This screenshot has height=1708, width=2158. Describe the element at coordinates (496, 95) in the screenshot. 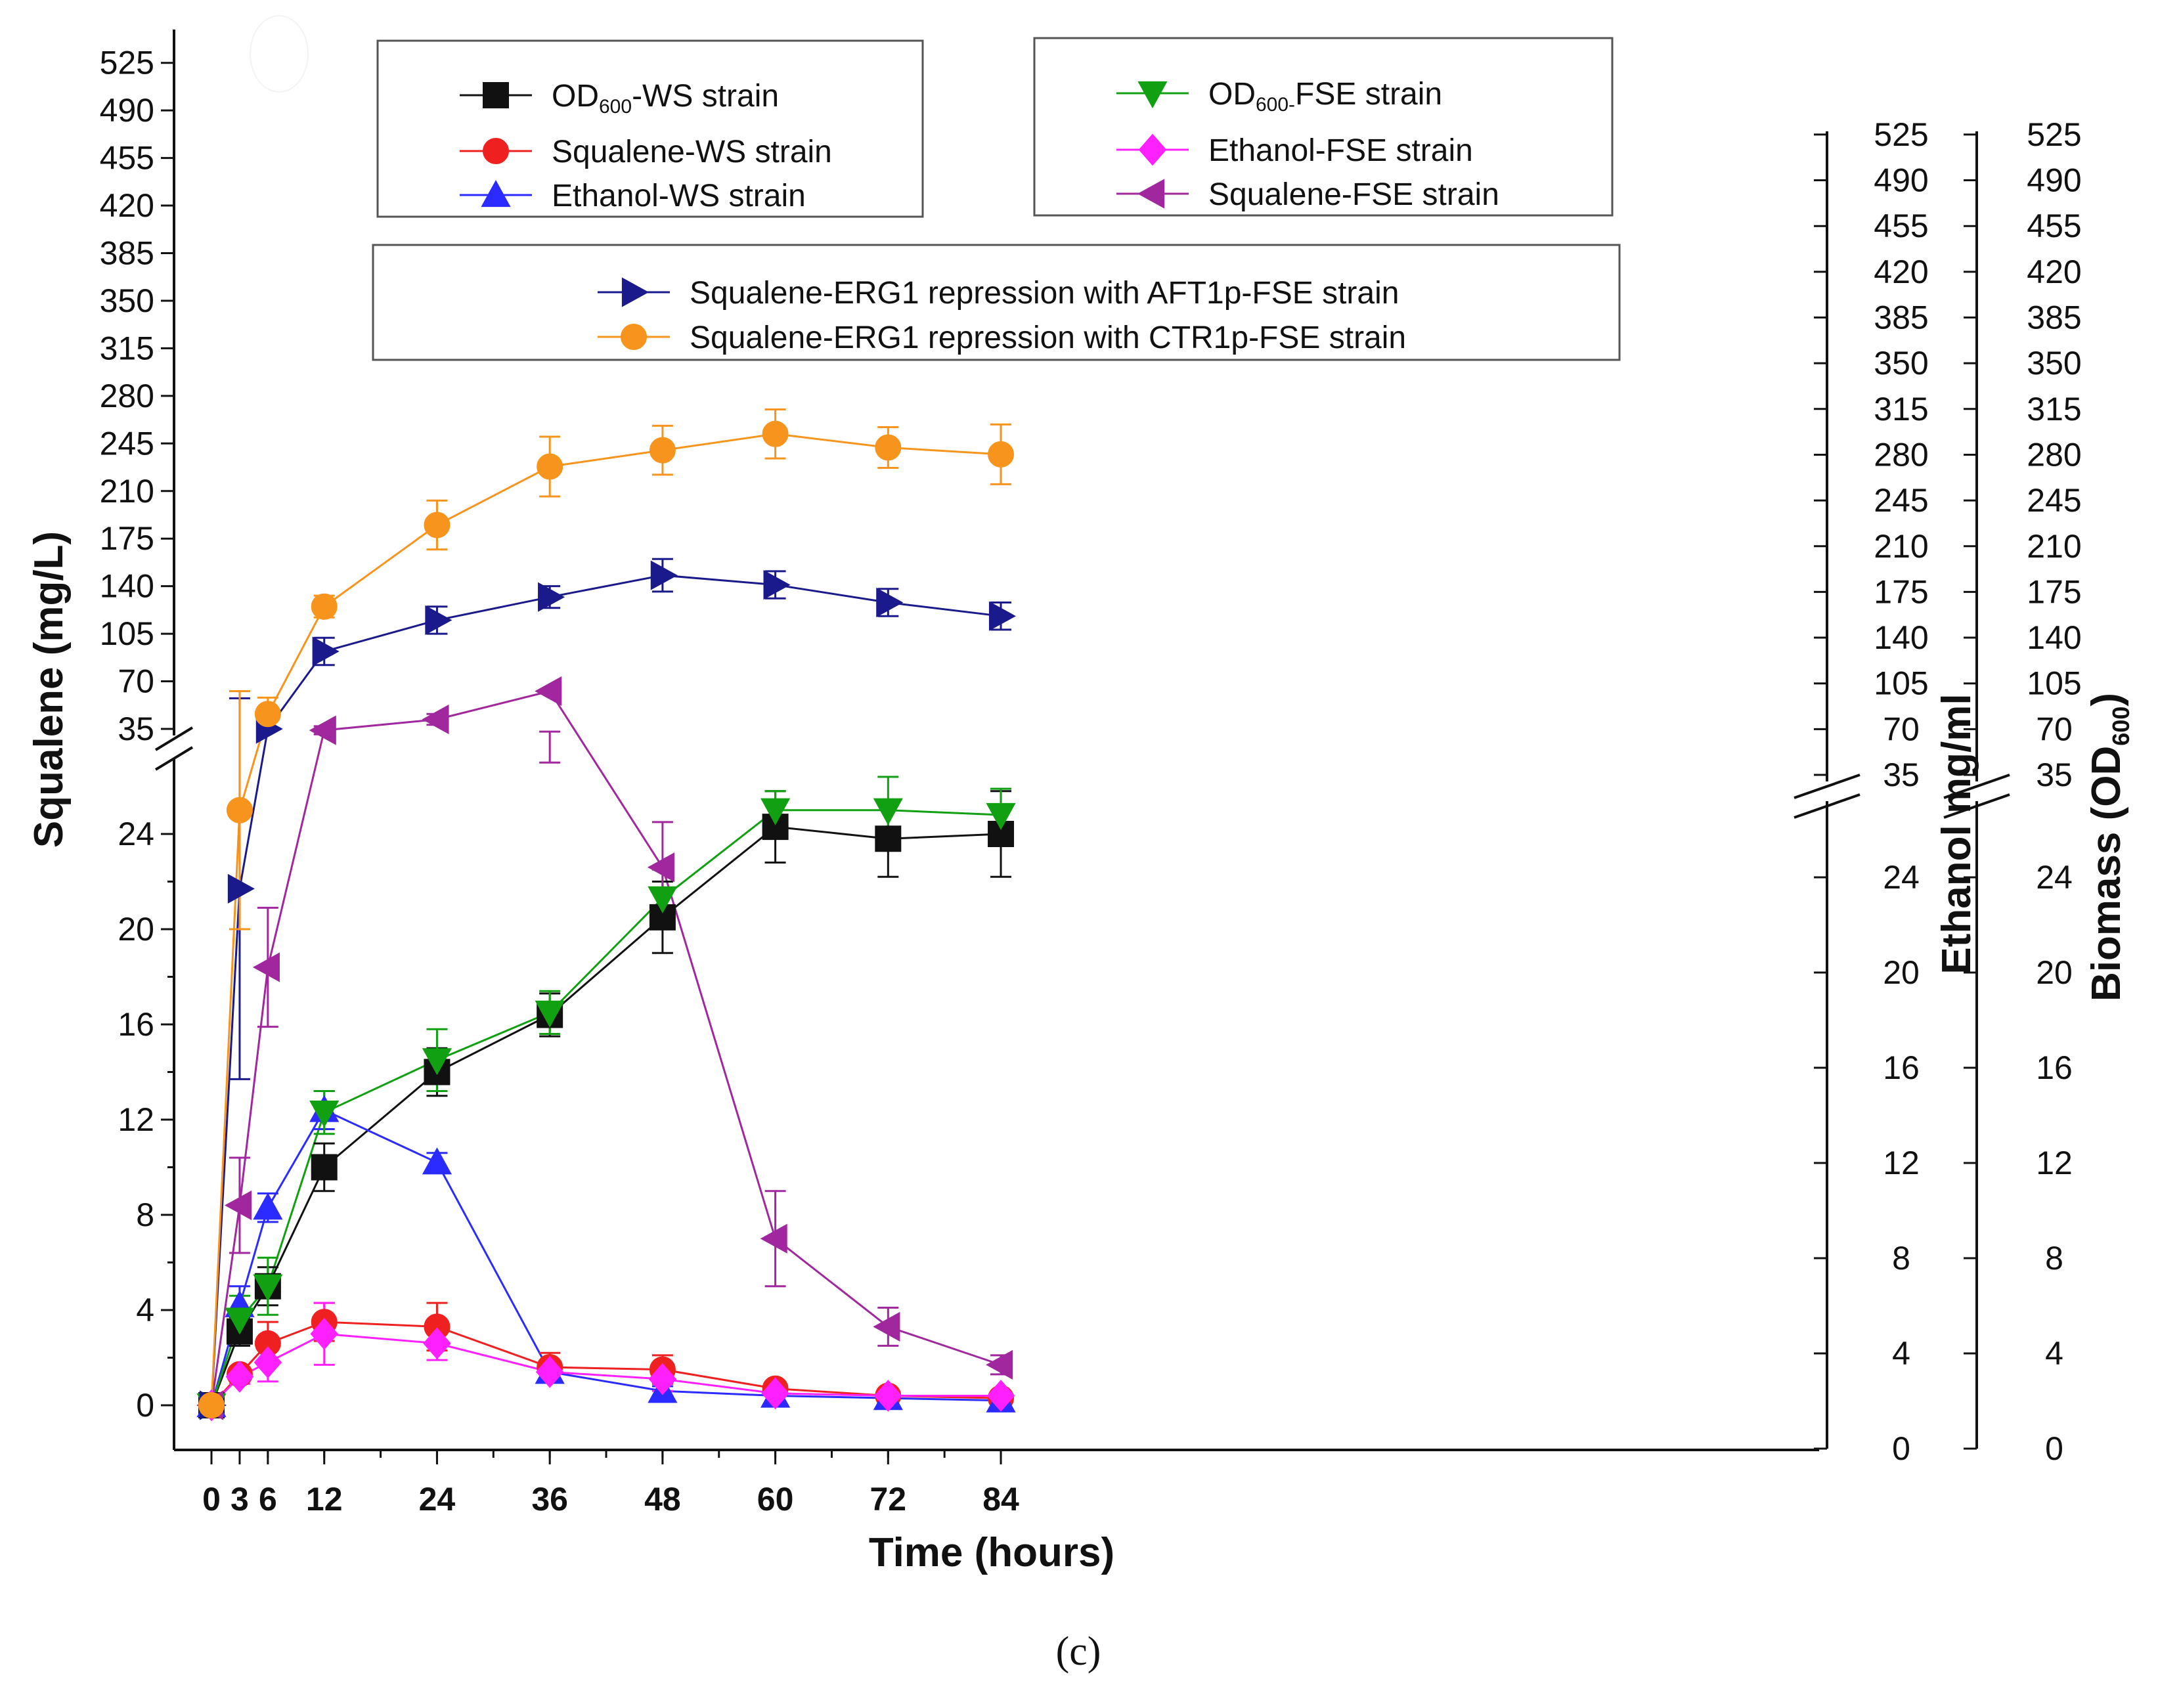

I see `legend-od600-ws-marker` at that location.